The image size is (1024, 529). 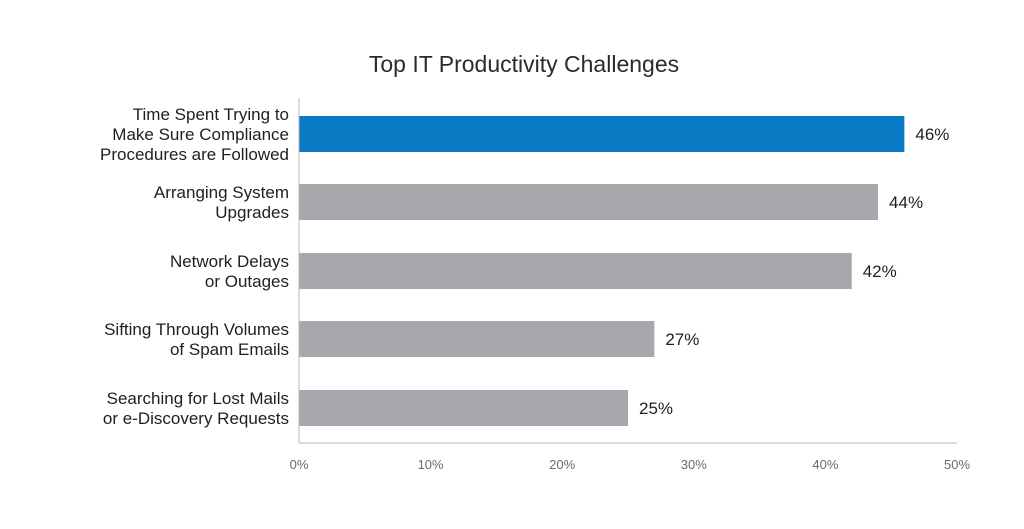 I want to click on category-label-3-line-0: Sifting Through Volumes, so click(x=196, y=329).